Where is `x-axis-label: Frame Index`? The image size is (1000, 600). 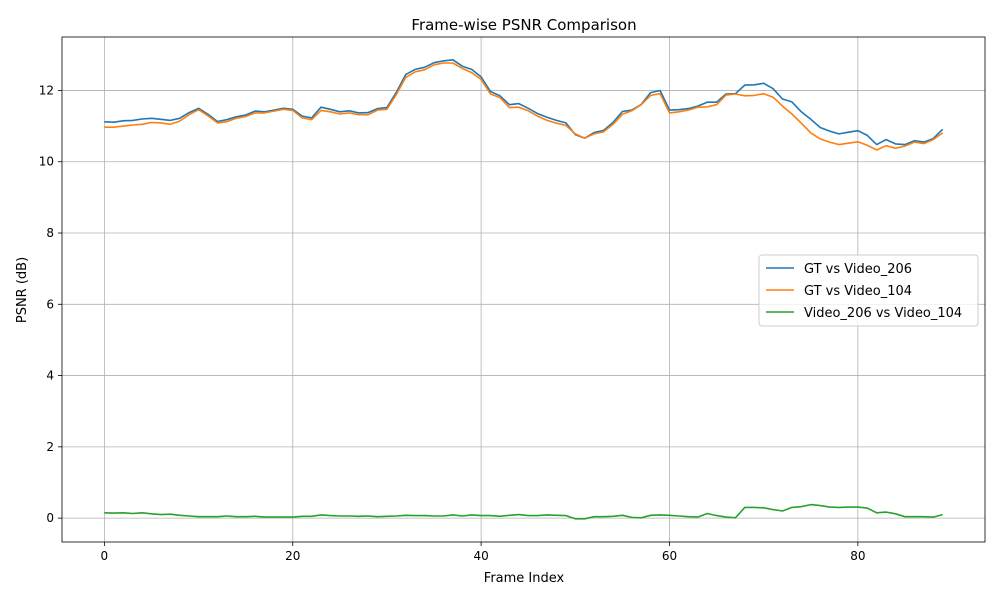
x-axis-label: Frame Index is located at coordinates (524, 578).